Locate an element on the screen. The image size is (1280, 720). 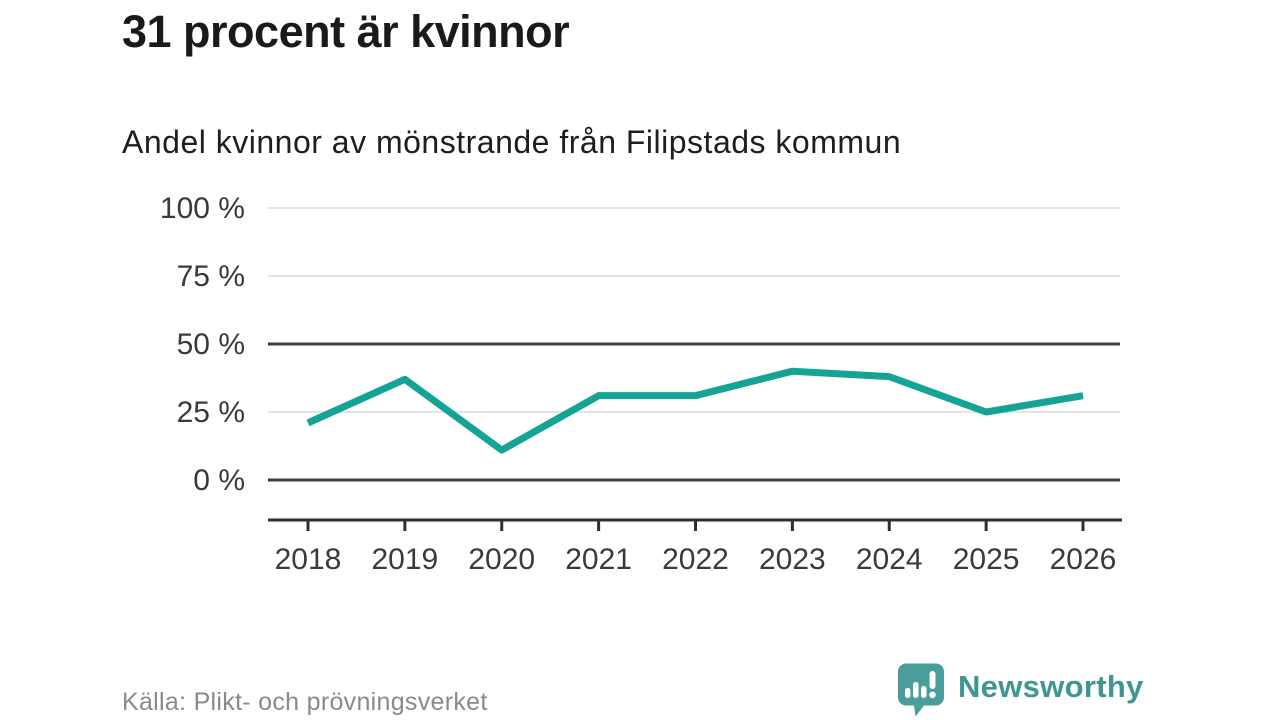
newsworthy-bubble-chart-icon is located at coordinates (921, 690).